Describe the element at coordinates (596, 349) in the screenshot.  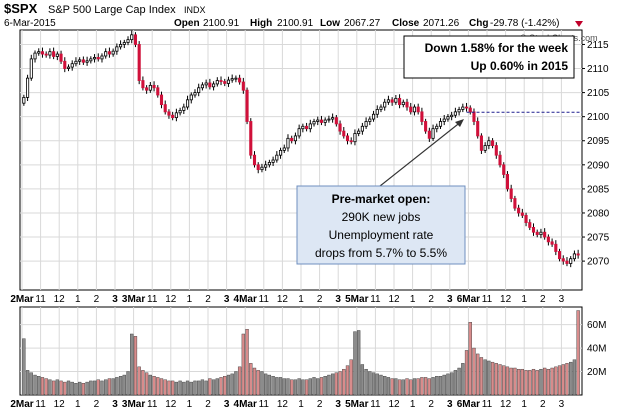
I see `volume-y-tick-label: 40M` at that location.